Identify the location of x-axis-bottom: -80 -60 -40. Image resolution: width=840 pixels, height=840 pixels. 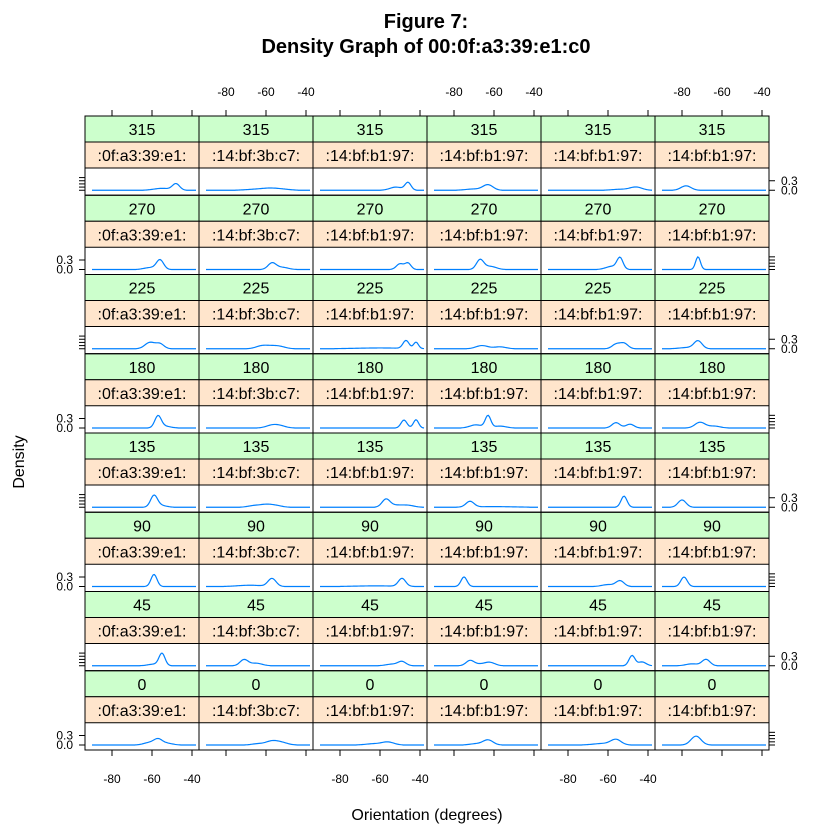
(608, 448).